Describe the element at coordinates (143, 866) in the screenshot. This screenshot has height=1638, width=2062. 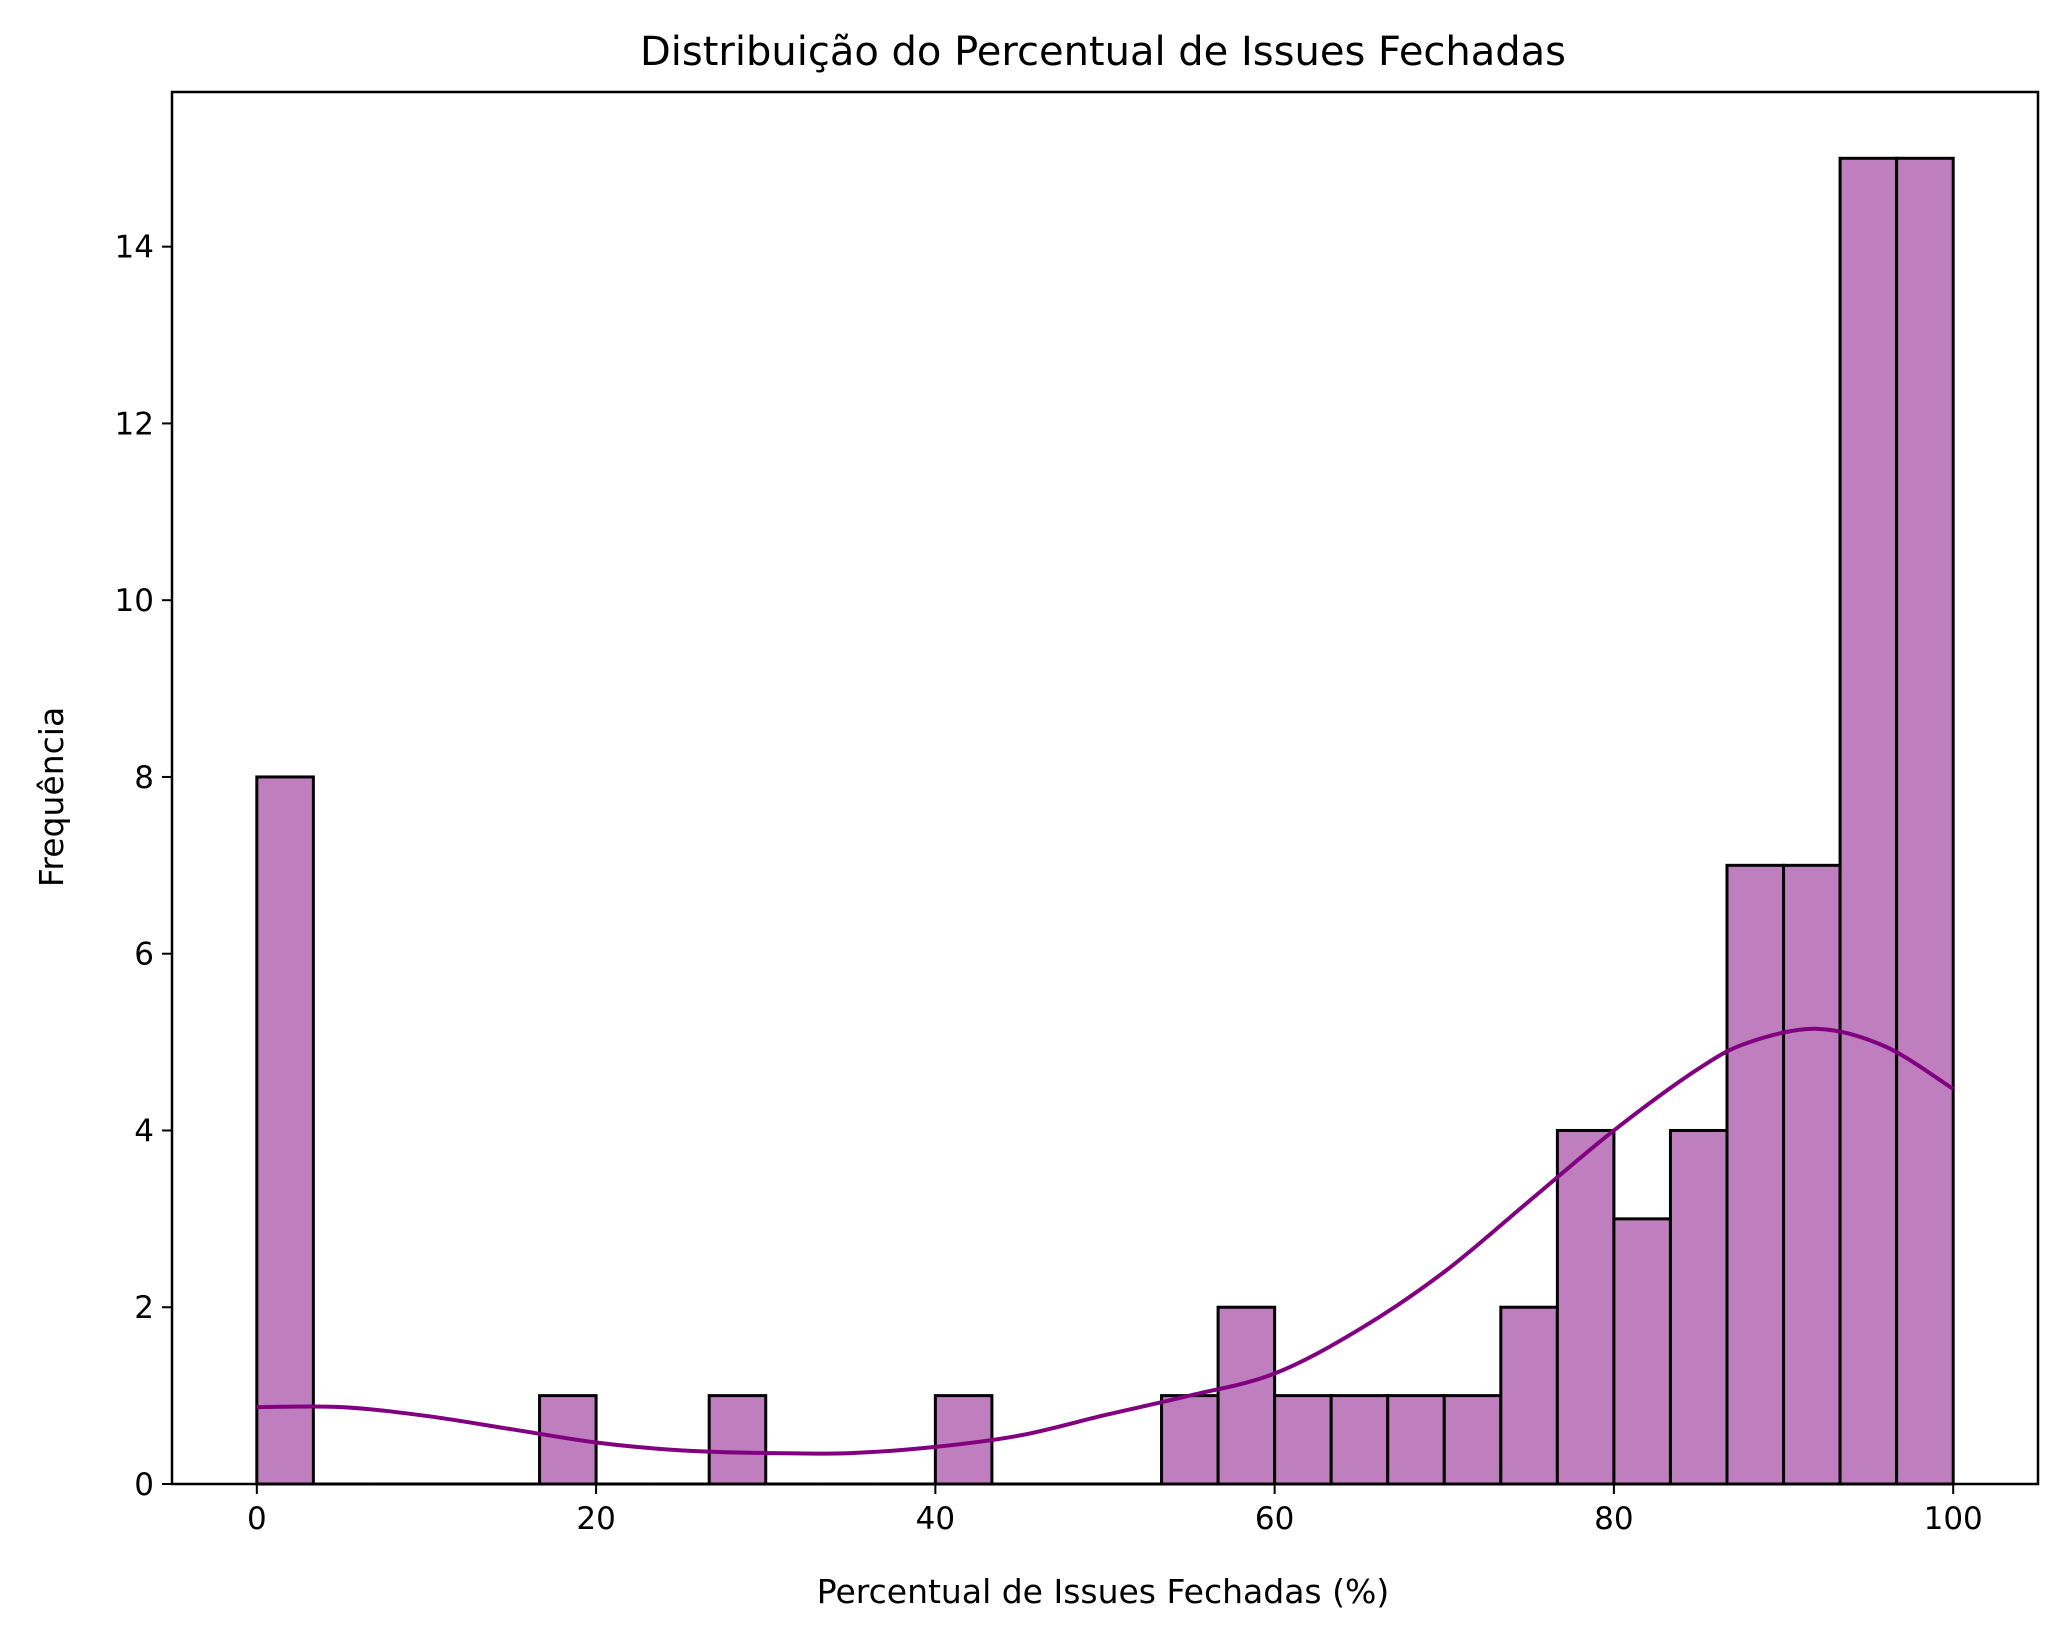
I see `y-axis-ticks: 0 2 4 6 8 10 12 14` at that location.